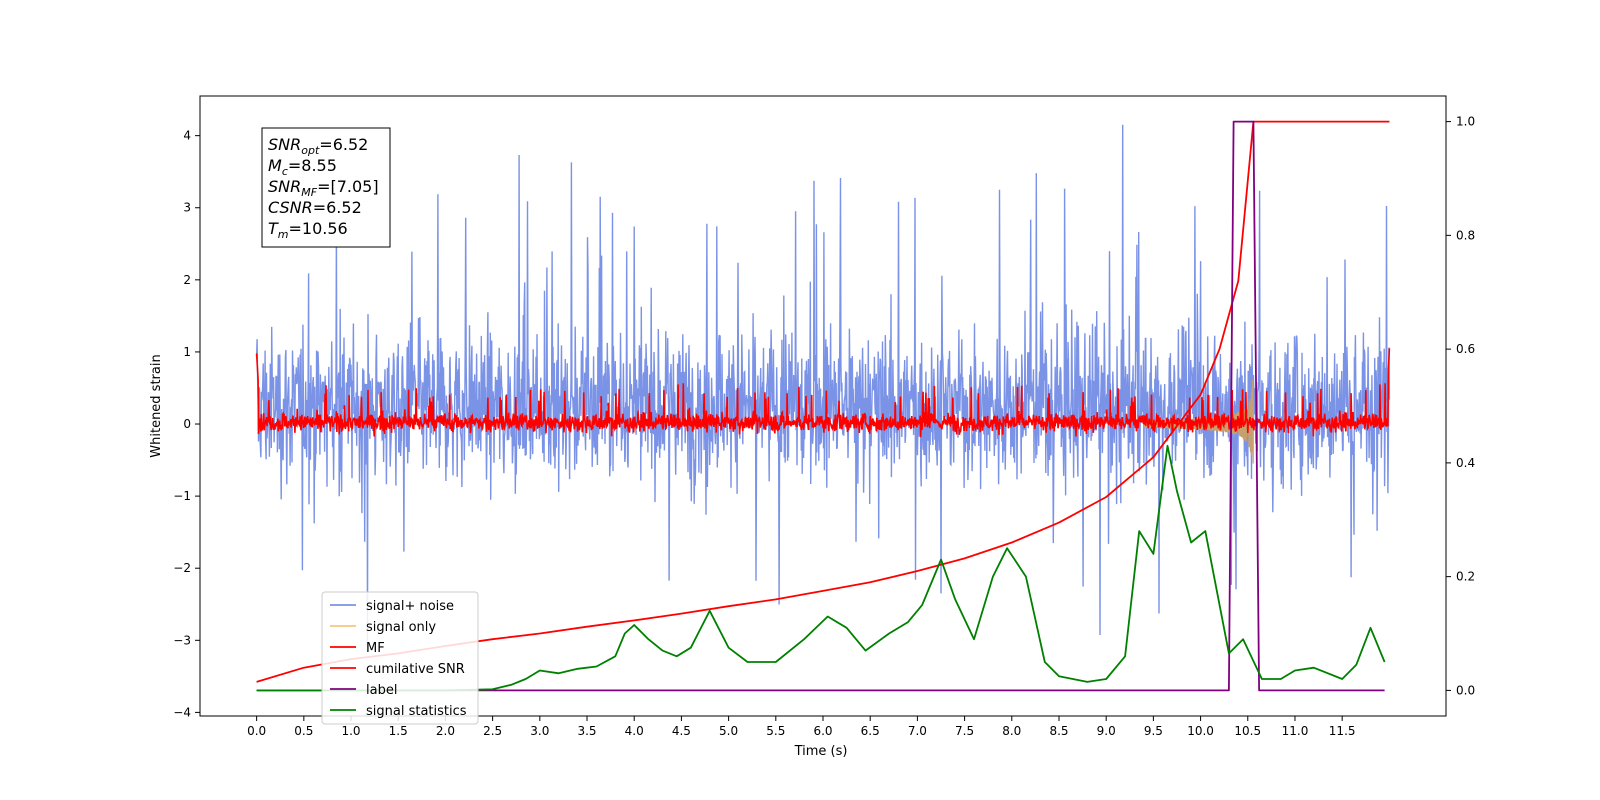 This screenshot has width=1600, height=800. Describe the element at coordinates (308, 230) in the screenshot. I see `info-line: Tm=10.56` at that location.